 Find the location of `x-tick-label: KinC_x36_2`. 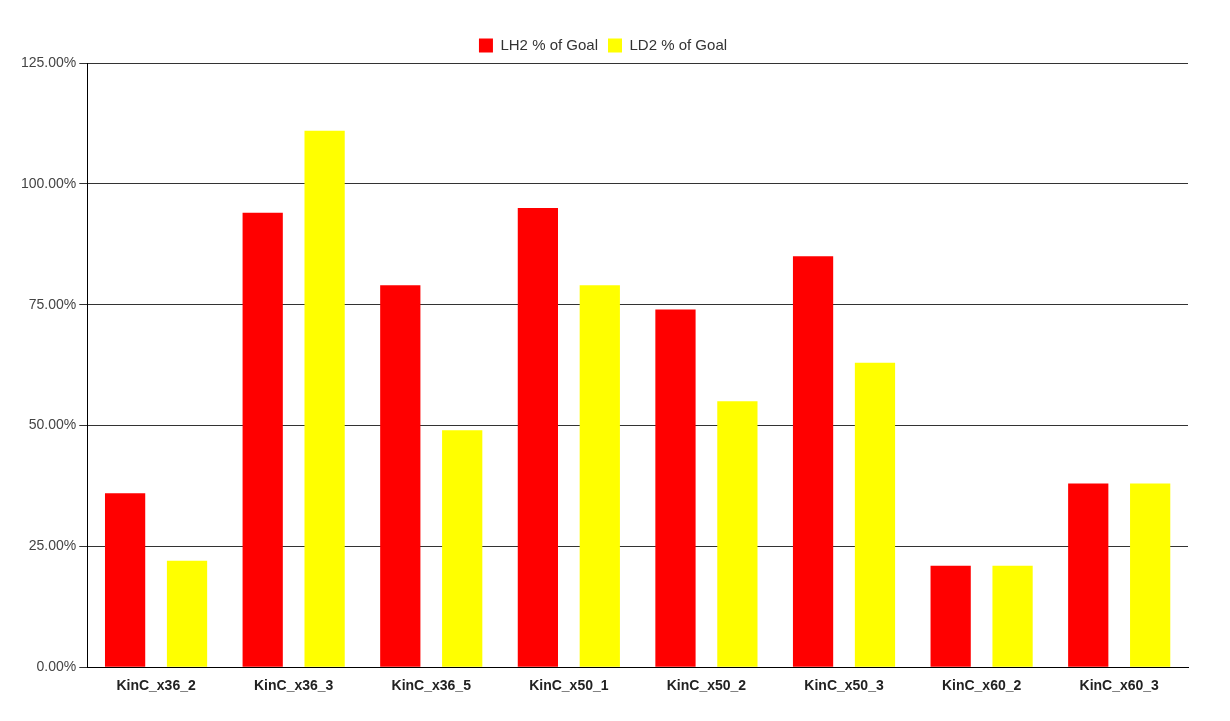

x-tick-label: KinC_x36_2 is located at coordinates (156, 685).